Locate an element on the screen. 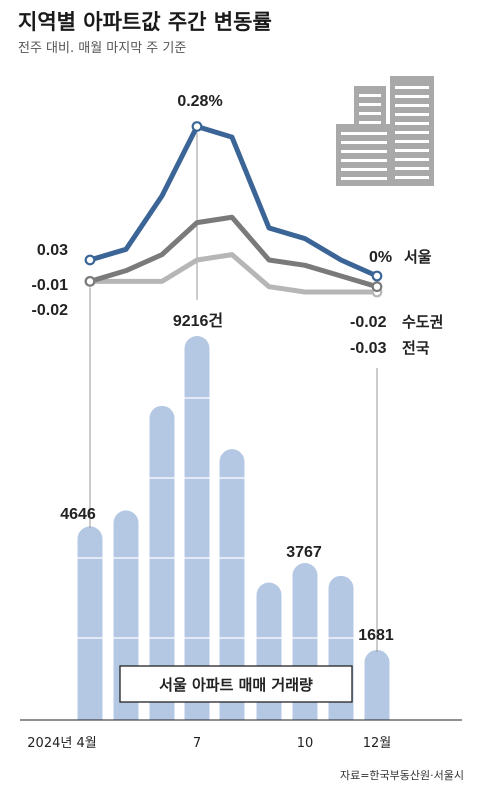 This screenshot has width=480, height=786. marker-peak is located at coordinates (197, 126).